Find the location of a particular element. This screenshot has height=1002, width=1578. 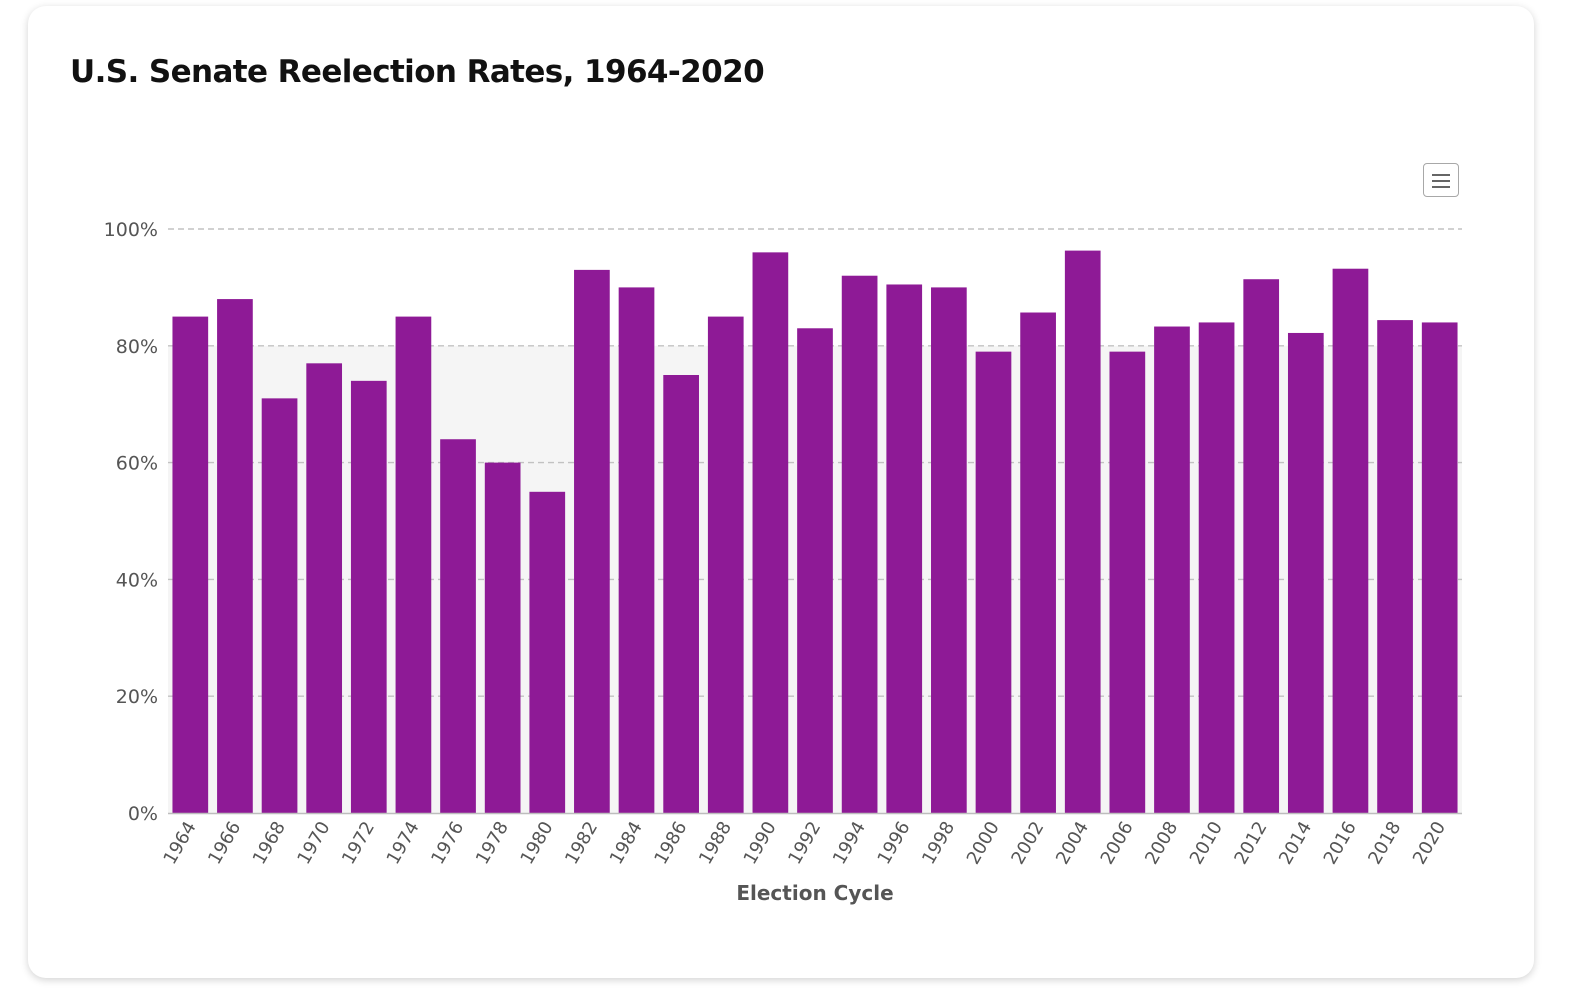

x-tick-label: 2002 is located at coordinates (1027, 843).